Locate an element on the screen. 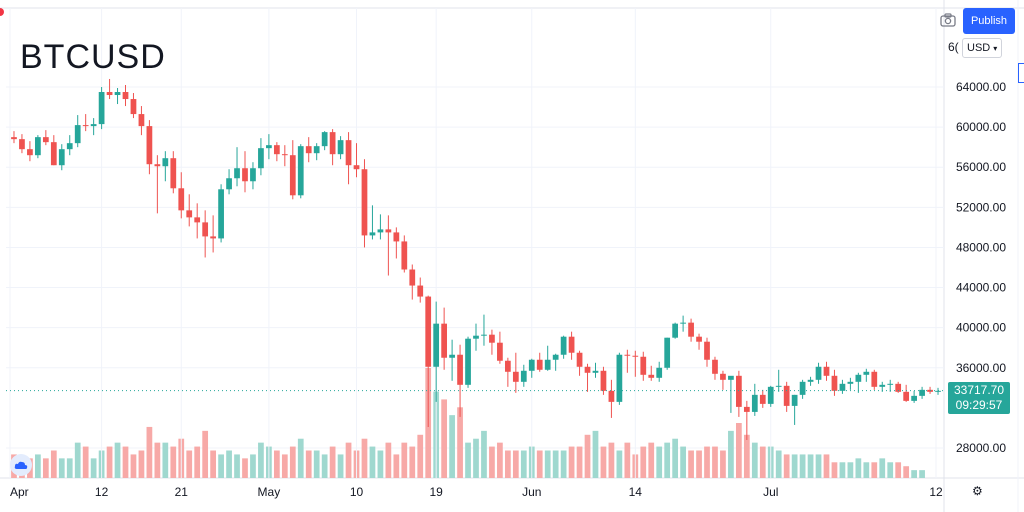  y-tick-label: 64000.00 is located at coordinates (981, 87).